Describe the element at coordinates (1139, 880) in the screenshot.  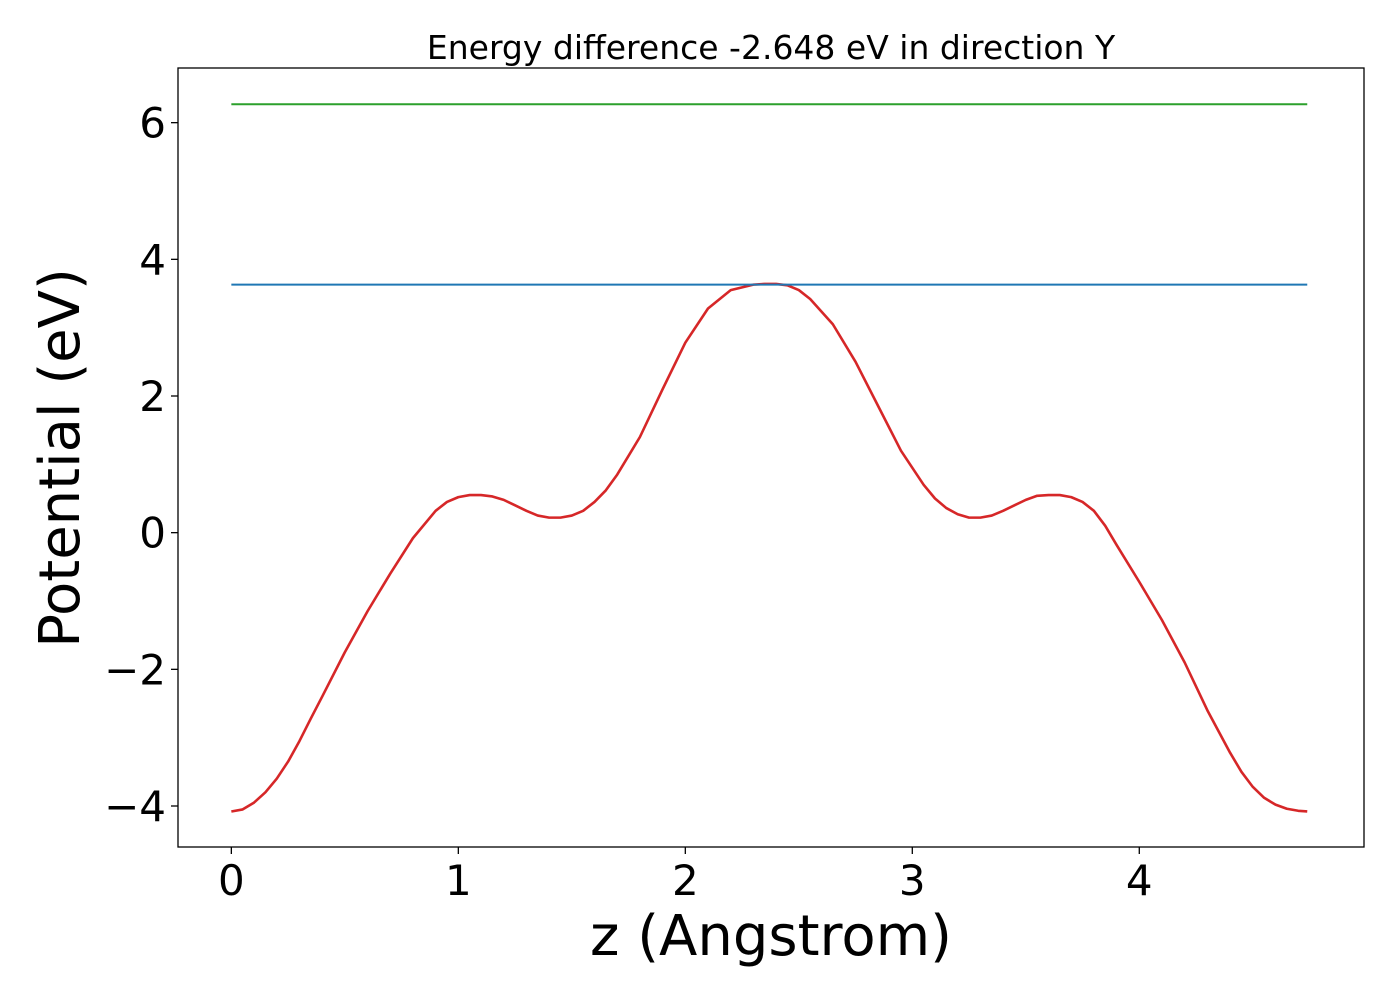
I see `x-tick-label: 4` at that location.